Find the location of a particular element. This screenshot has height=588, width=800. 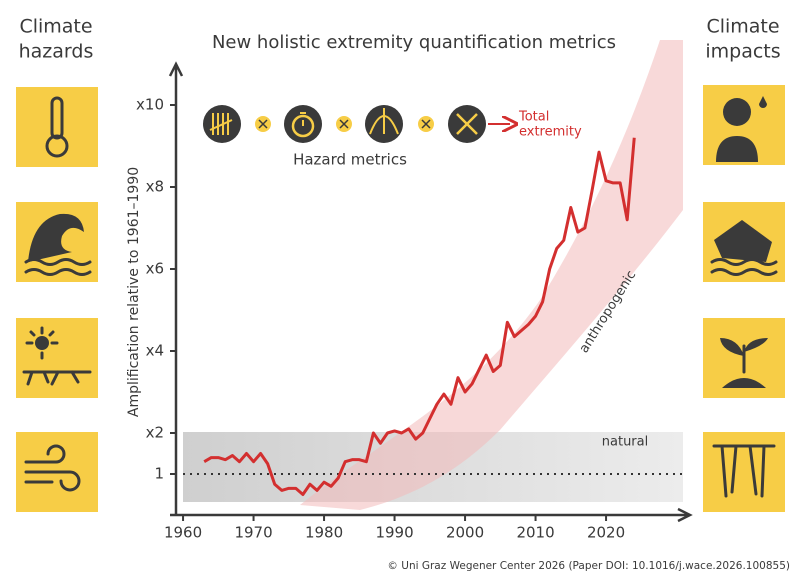

panel-title: hazards is located at coordinates (56, 52).